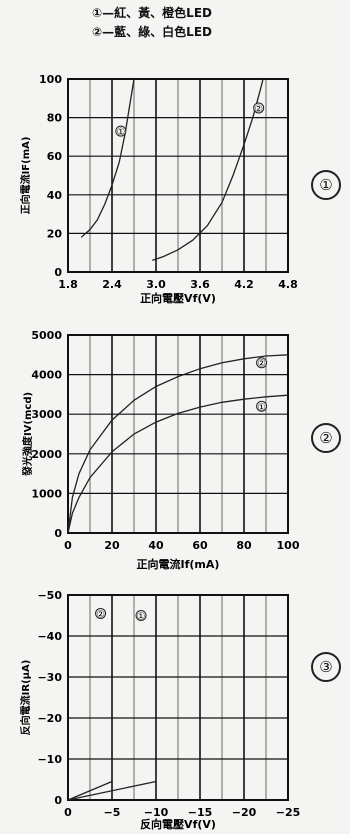 The width and height of the screenshot is (350, 834). I want to click on x-tick-label: 100, so click(288, 545).